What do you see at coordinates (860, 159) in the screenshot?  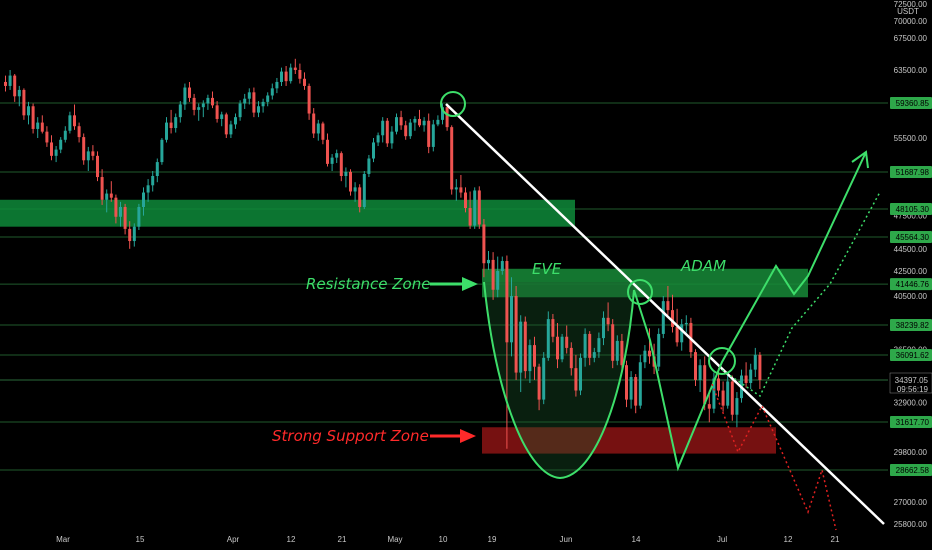 I see `adam-arrowhead` at bounding box center [860, 159].